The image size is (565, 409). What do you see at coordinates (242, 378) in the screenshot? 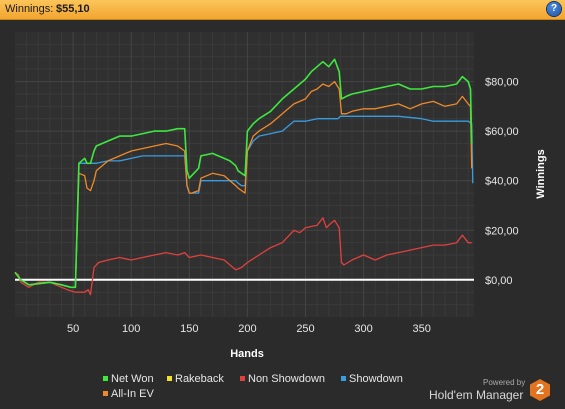
I see `legend-swatch-non-showdown` at bounding box center [242, 378].